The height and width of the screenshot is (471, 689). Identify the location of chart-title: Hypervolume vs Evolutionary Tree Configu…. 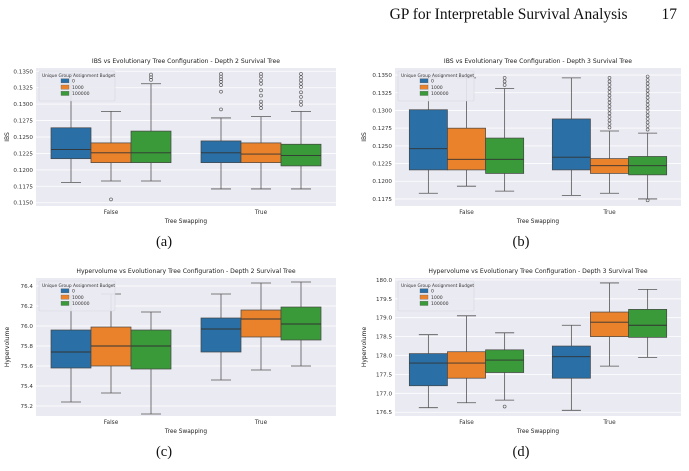
(186, 271).